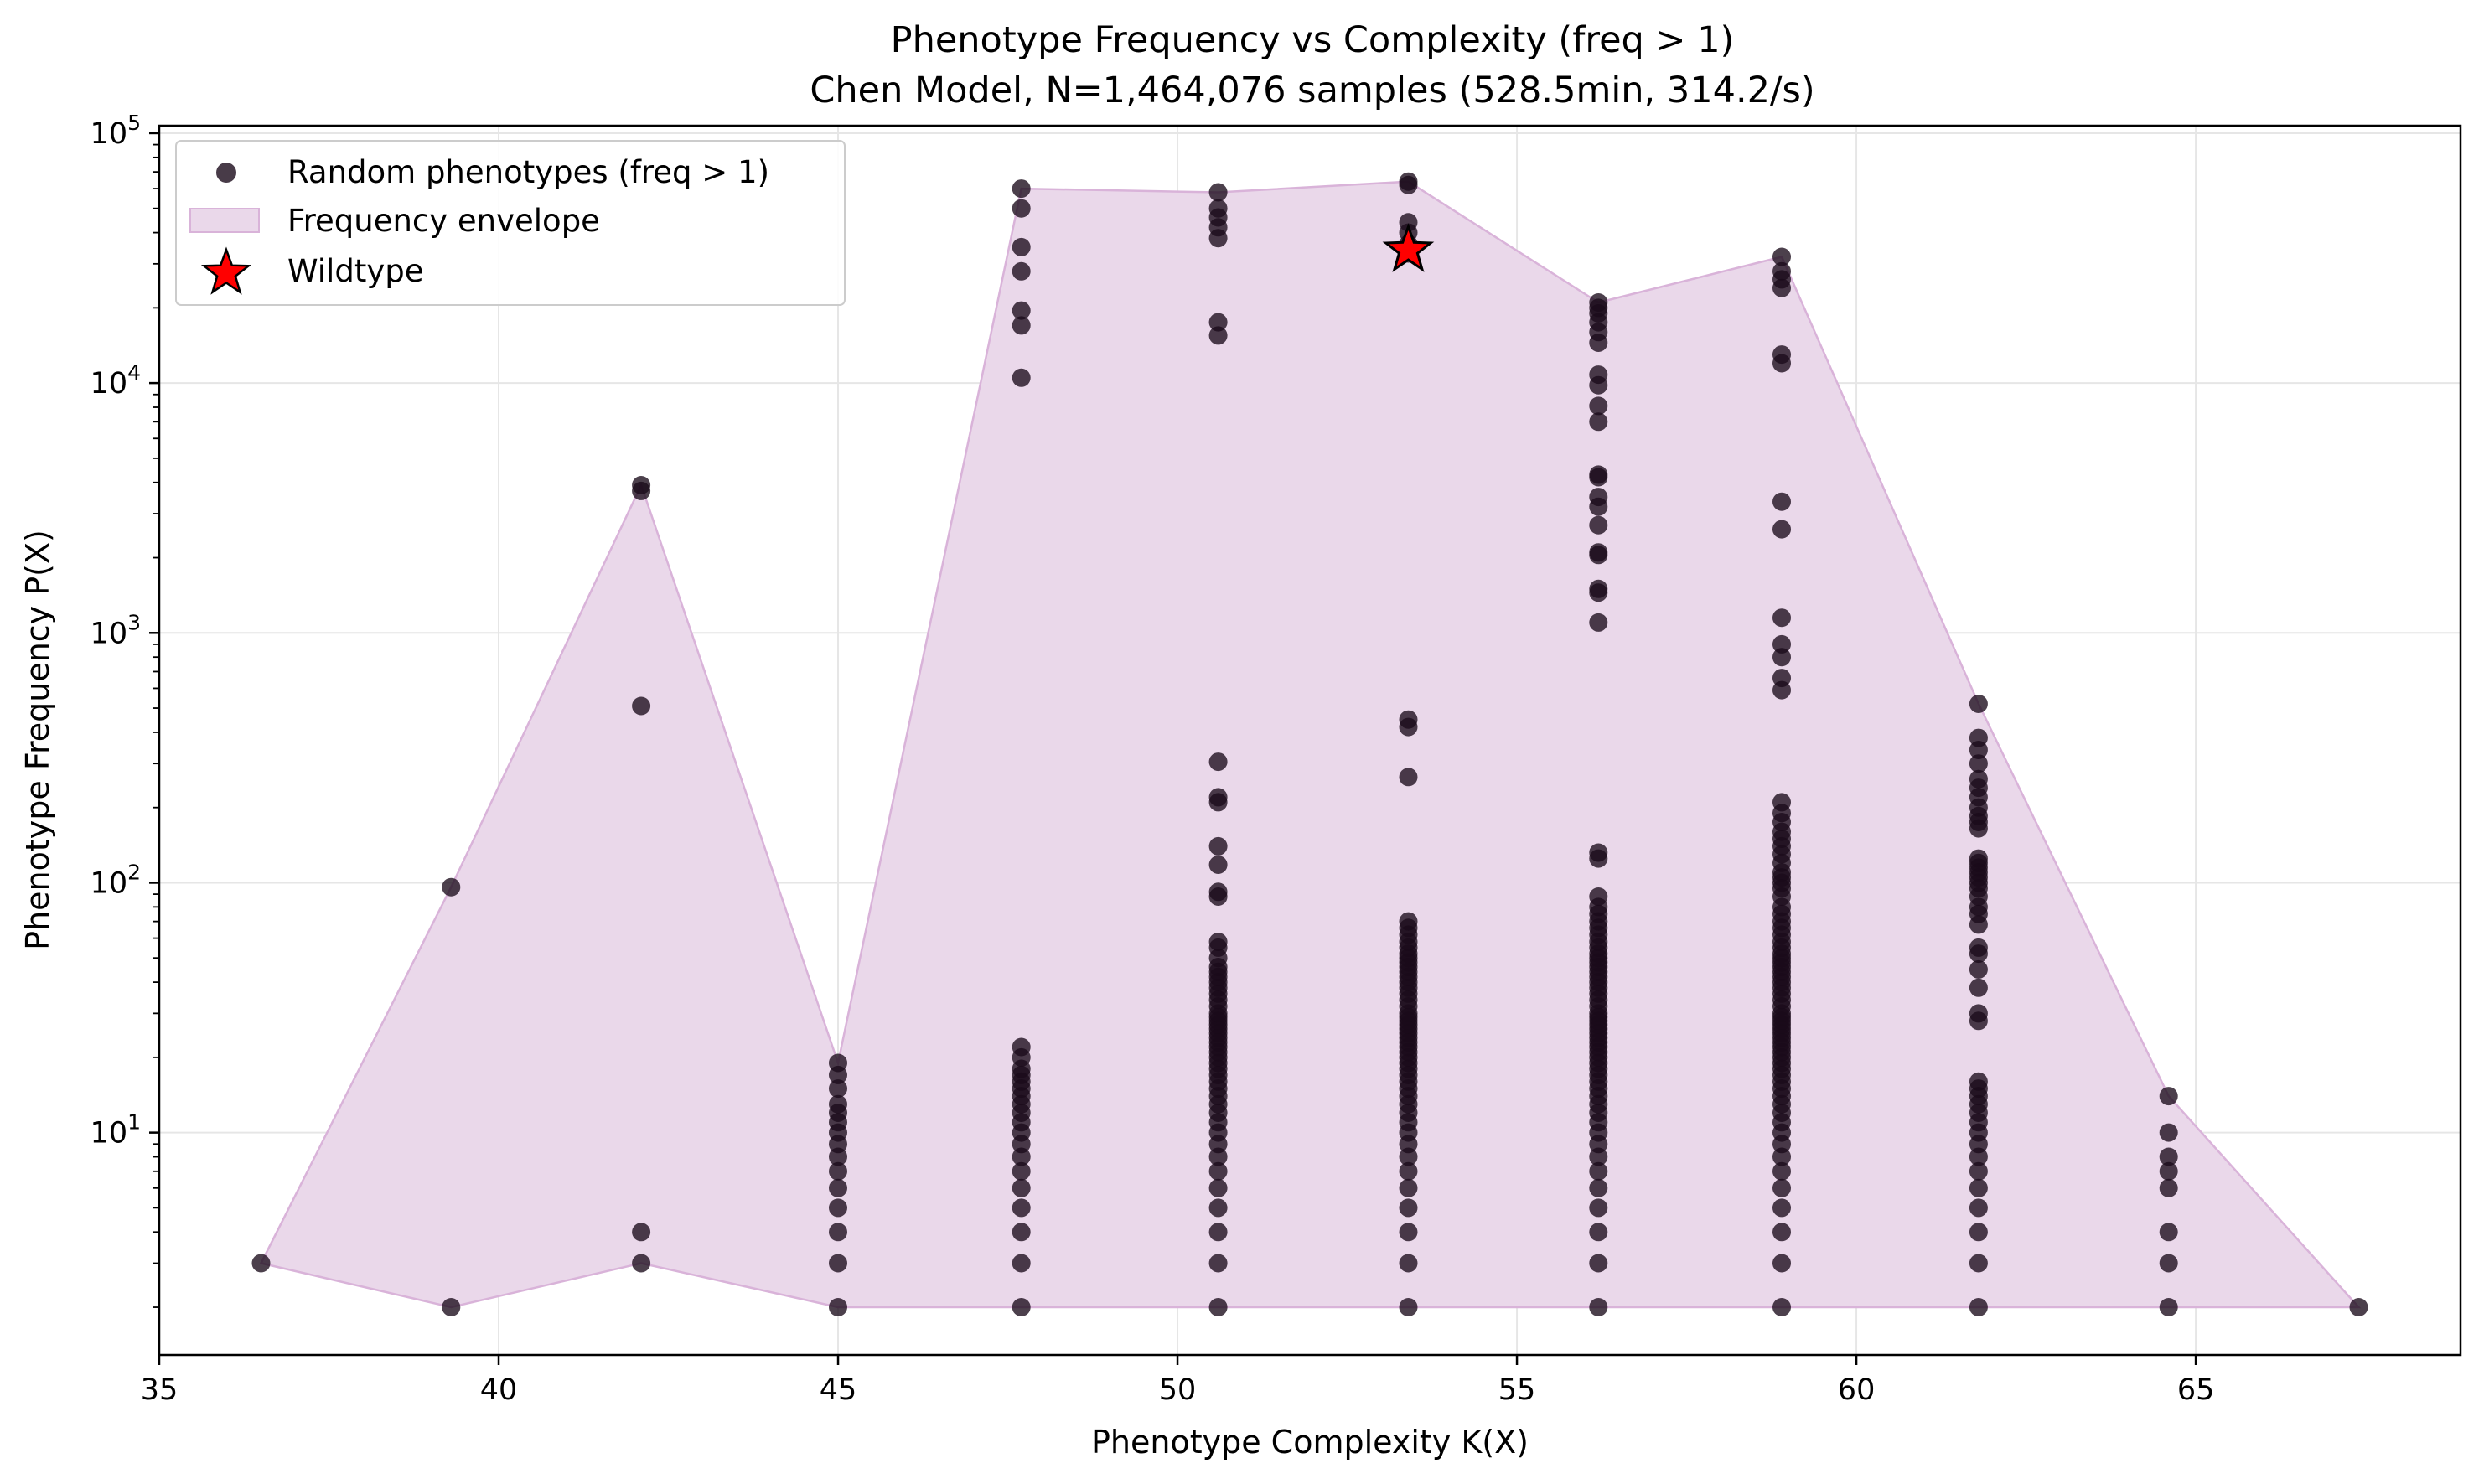 The width and height of the screenshot is (2484, 1484). Describe the element at coordinates (1310, 1442) in the screenshot. I see `x-axis-label: Phenotype Complexity K(X)` at that location.